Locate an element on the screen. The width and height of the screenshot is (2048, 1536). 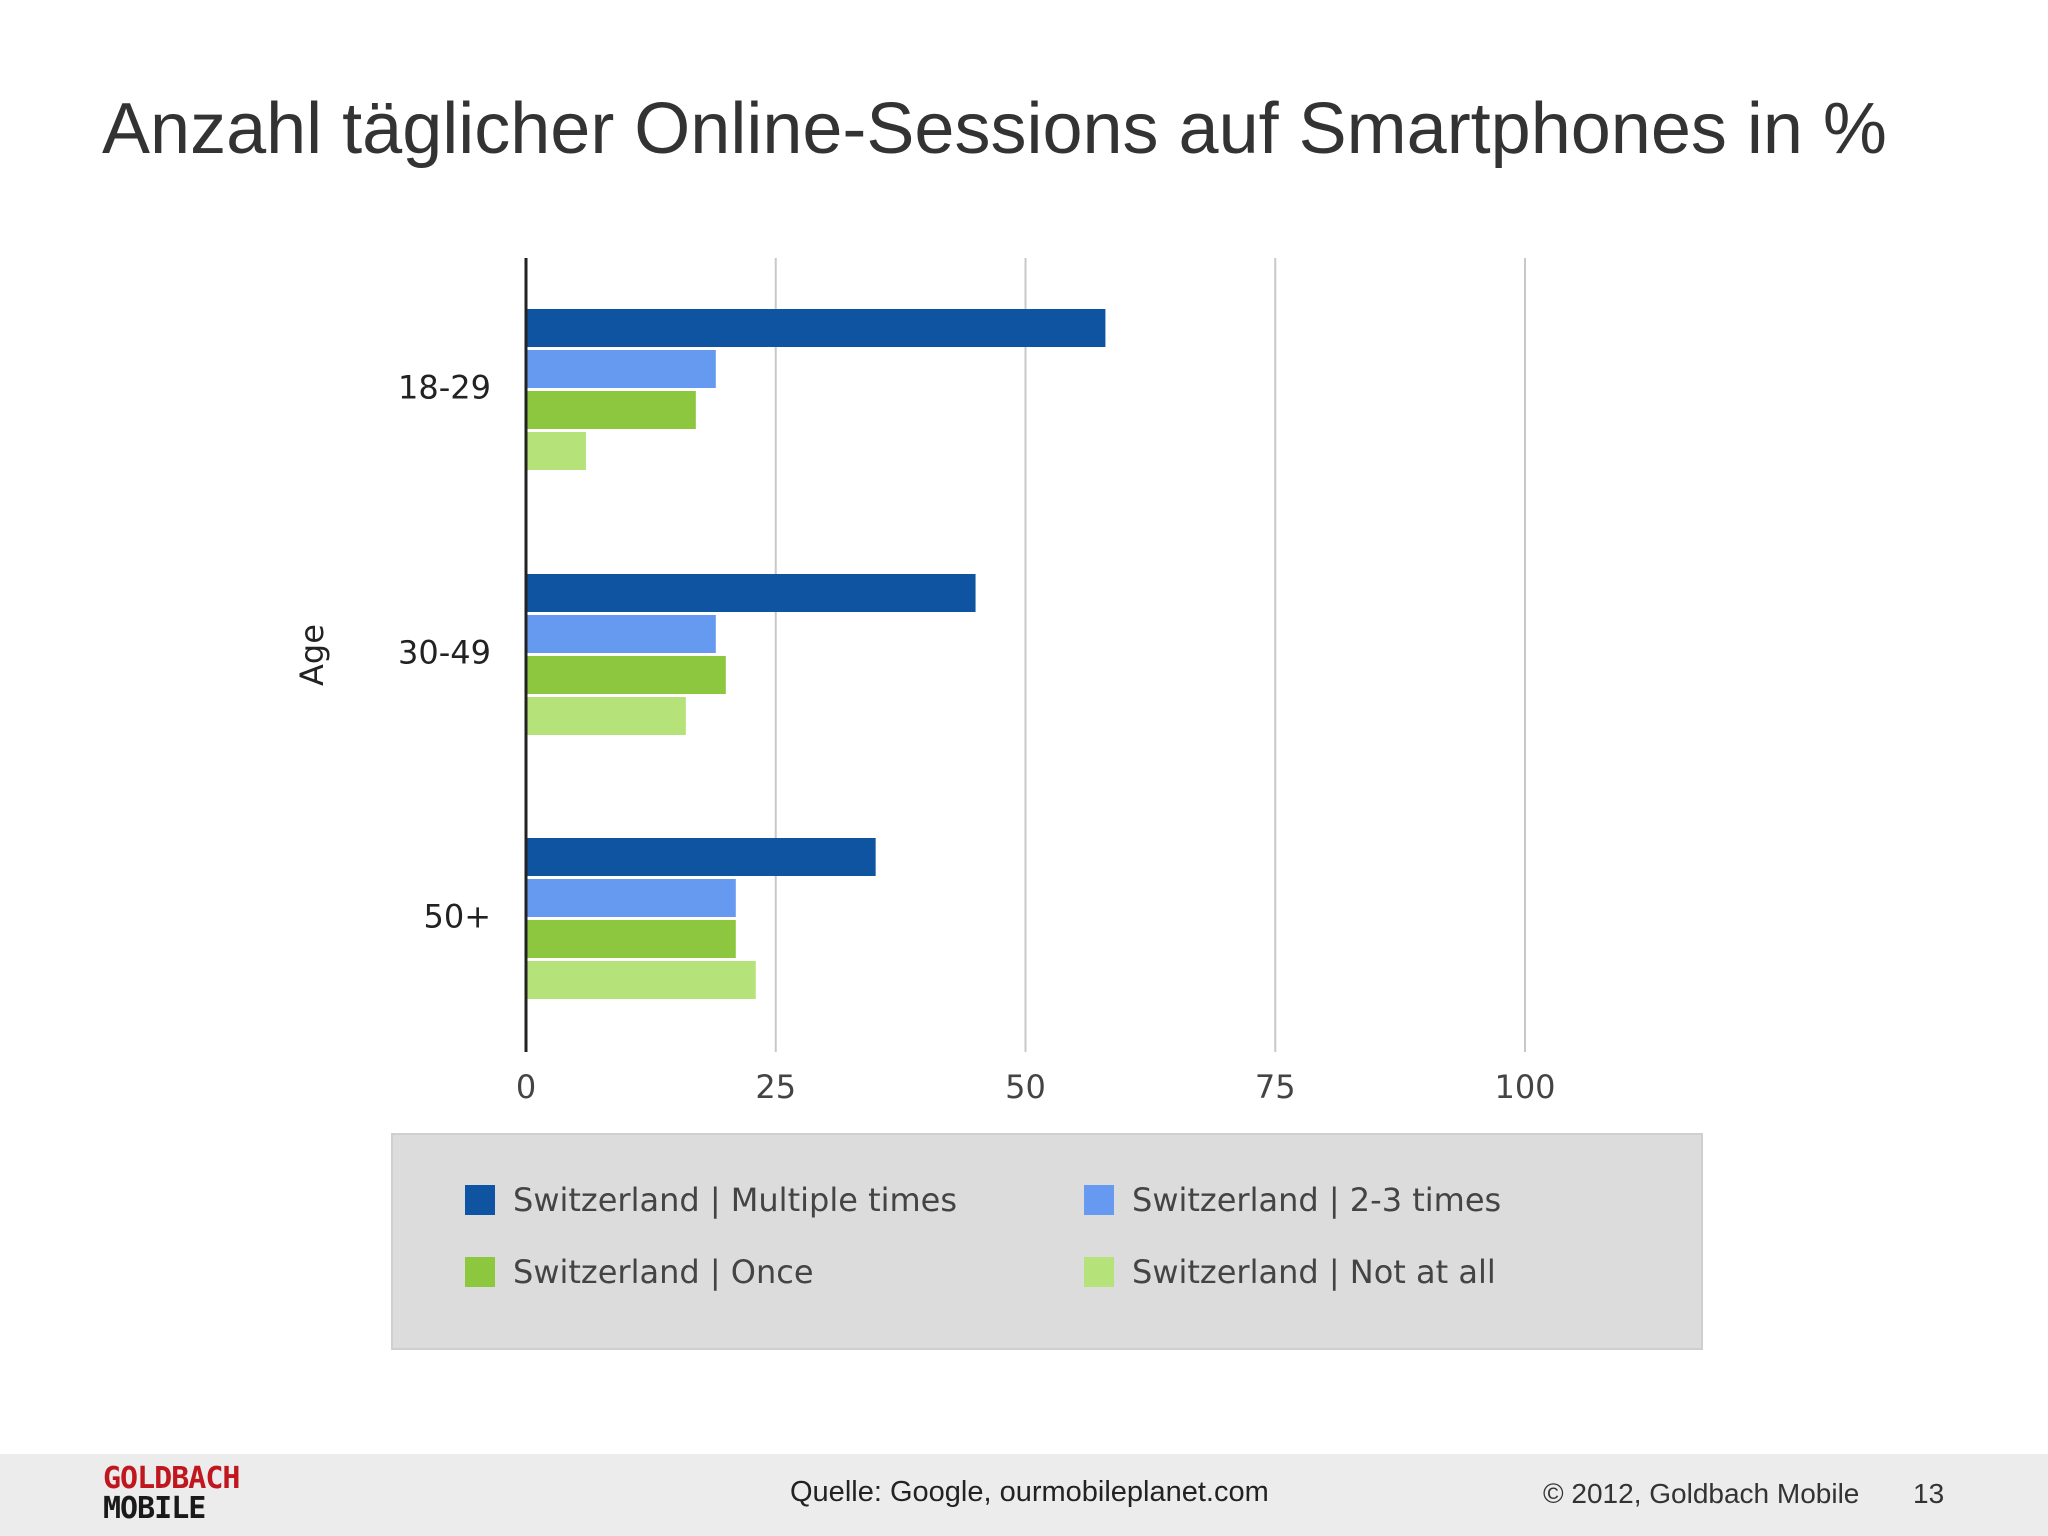
legend-label: Switzerland | Once is located at coordinates (663, 1272).